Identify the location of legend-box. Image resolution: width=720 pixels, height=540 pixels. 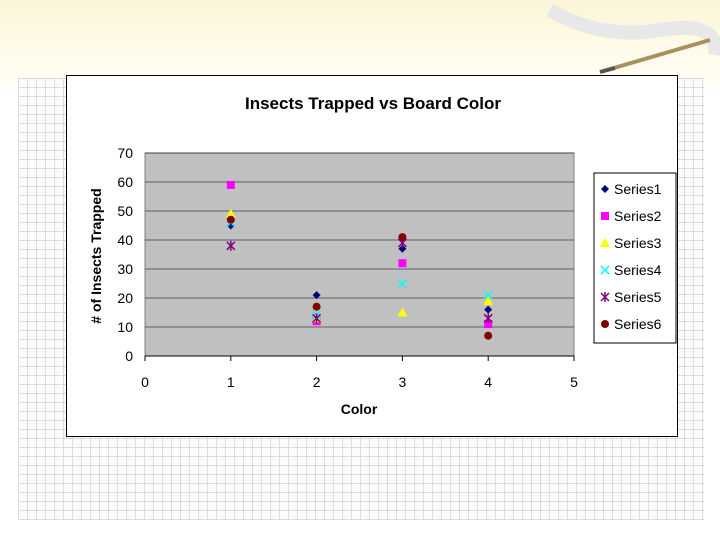
(635, 258).